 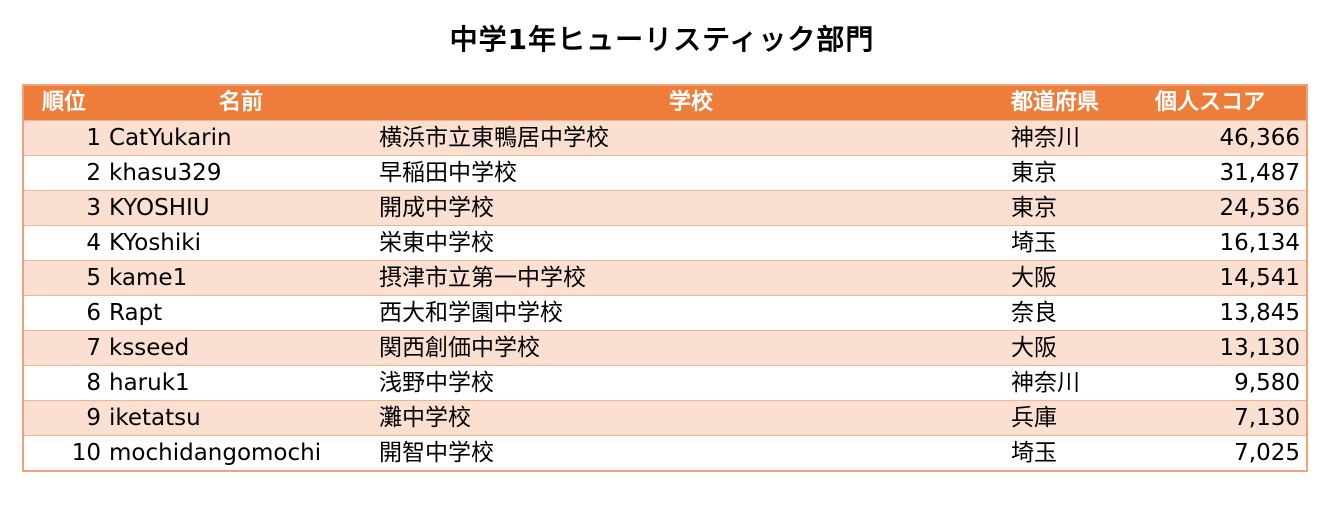 I want to click on school-cell: 栄東中学校, so click(x=691, y=243).